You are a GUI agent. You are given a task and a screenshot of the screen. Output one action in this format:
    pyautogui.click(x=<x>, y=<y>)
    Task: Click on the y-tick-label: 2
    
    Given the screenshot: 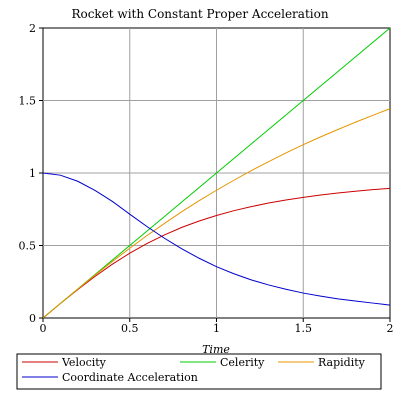 What is the action you would take?
    pyautogui.click(x=32, y=28)
    